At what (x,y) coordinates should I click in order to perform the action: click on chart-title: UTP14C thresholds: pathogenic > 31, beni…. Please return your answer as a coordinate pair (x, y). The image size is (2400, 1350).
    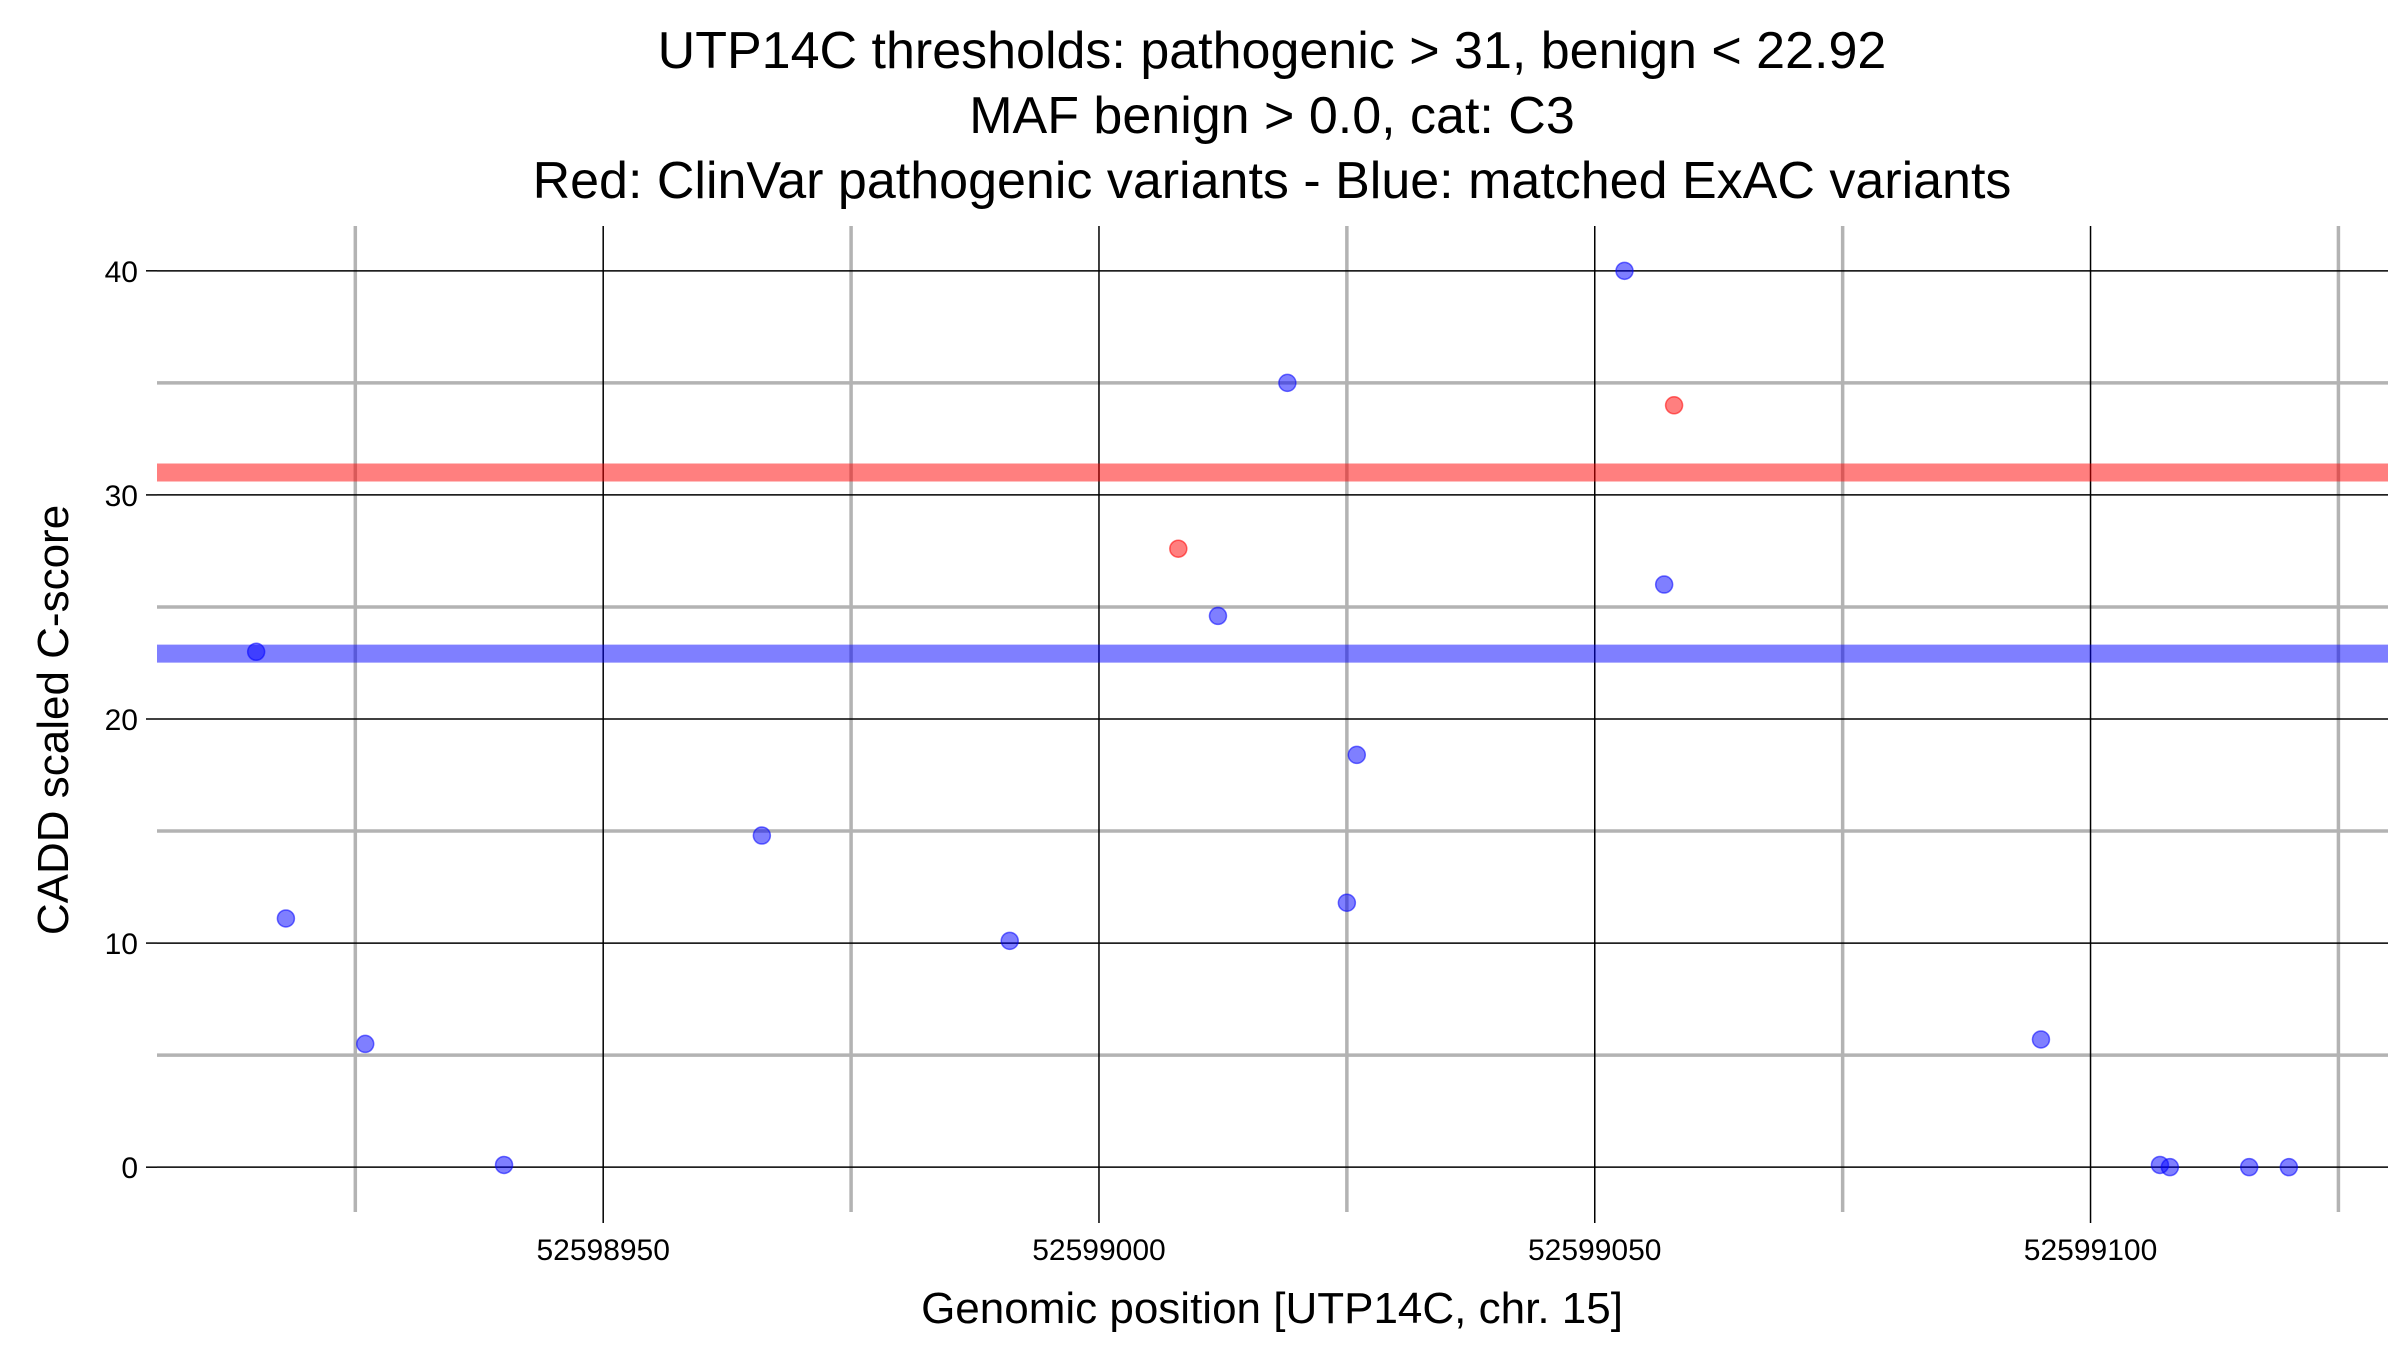
    Looking at the image, I should click on (1272, 116).